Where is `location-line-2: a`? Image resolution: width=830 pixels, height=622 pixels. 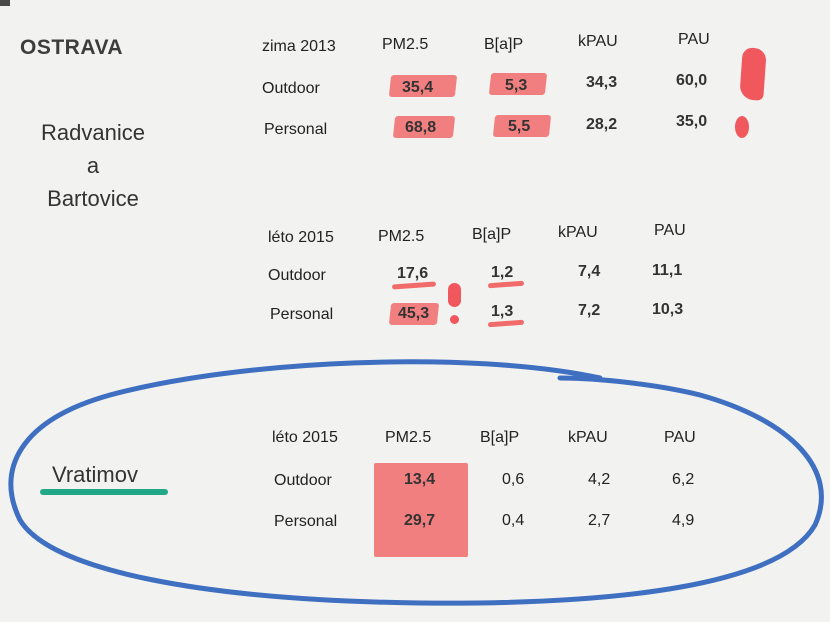 location-line-2: a is located at coordinates (93, 165).